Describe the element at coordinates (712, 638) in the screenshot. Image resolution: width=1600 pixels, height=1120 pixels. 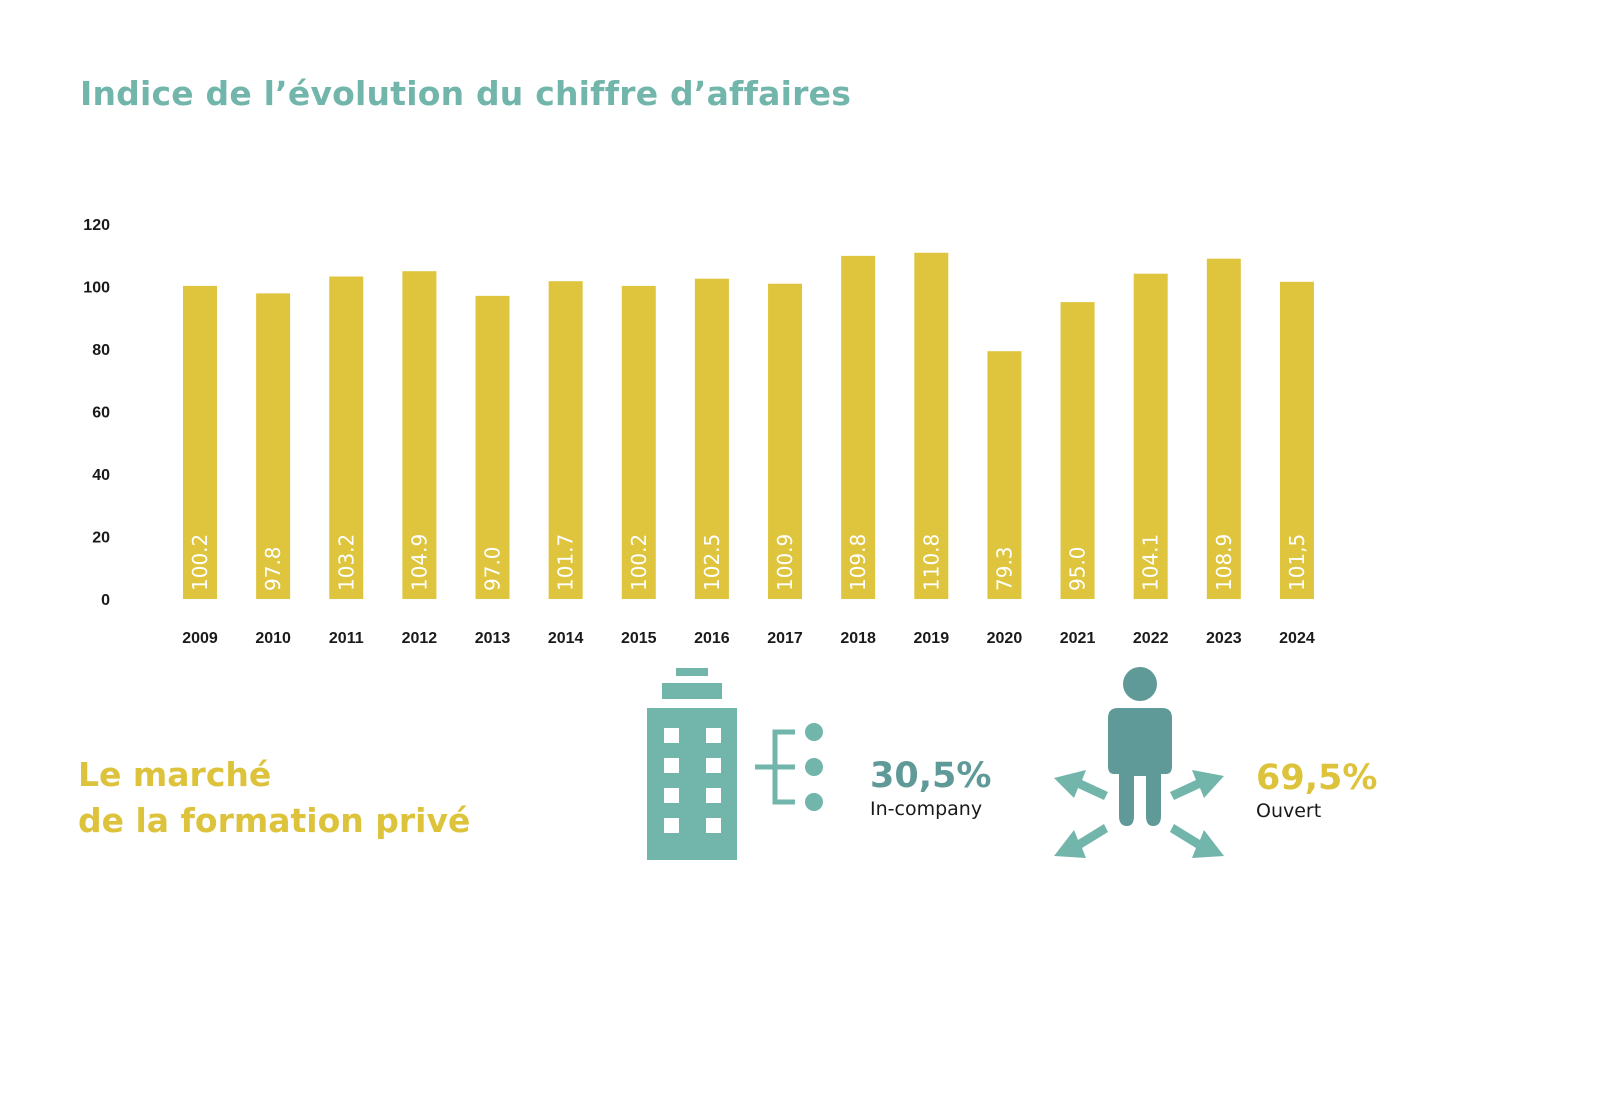
I see `x-tick-label: 2016` at that location.